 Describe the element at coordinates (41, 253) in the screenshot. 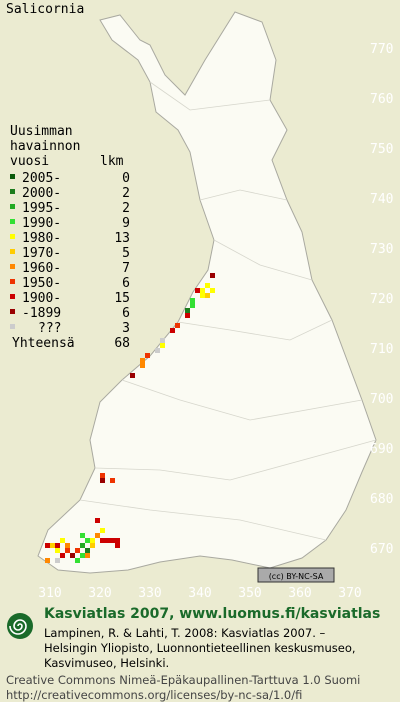

I see `legend-label: 1970-` at that location.